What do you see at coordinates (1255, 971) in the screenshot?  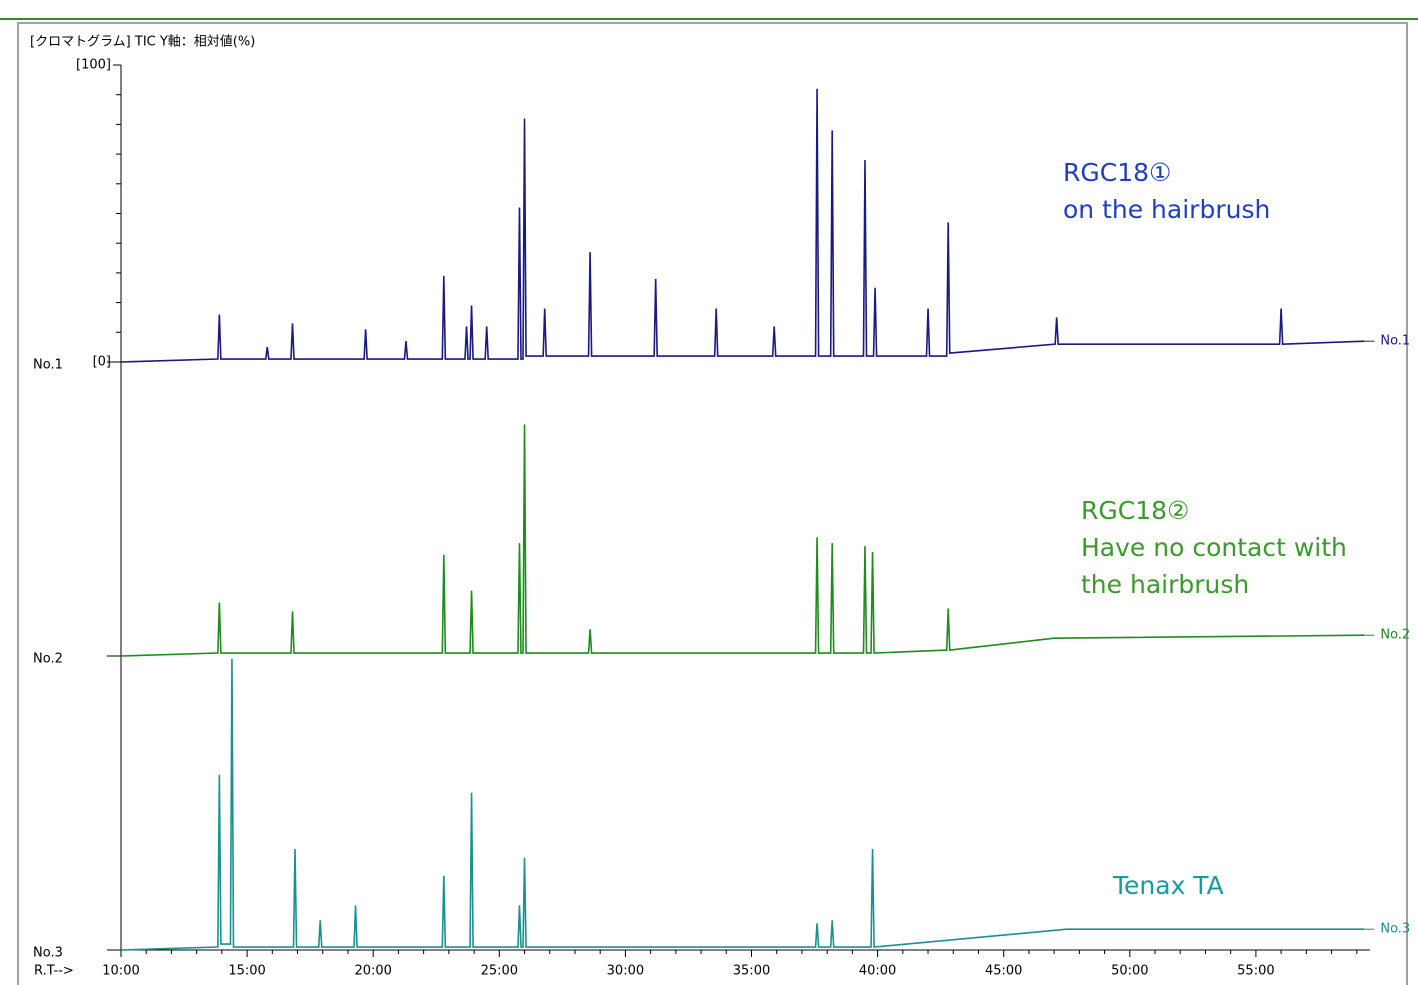 I see `x-tick-label: 55:00` at bounding box center [1255, 971].